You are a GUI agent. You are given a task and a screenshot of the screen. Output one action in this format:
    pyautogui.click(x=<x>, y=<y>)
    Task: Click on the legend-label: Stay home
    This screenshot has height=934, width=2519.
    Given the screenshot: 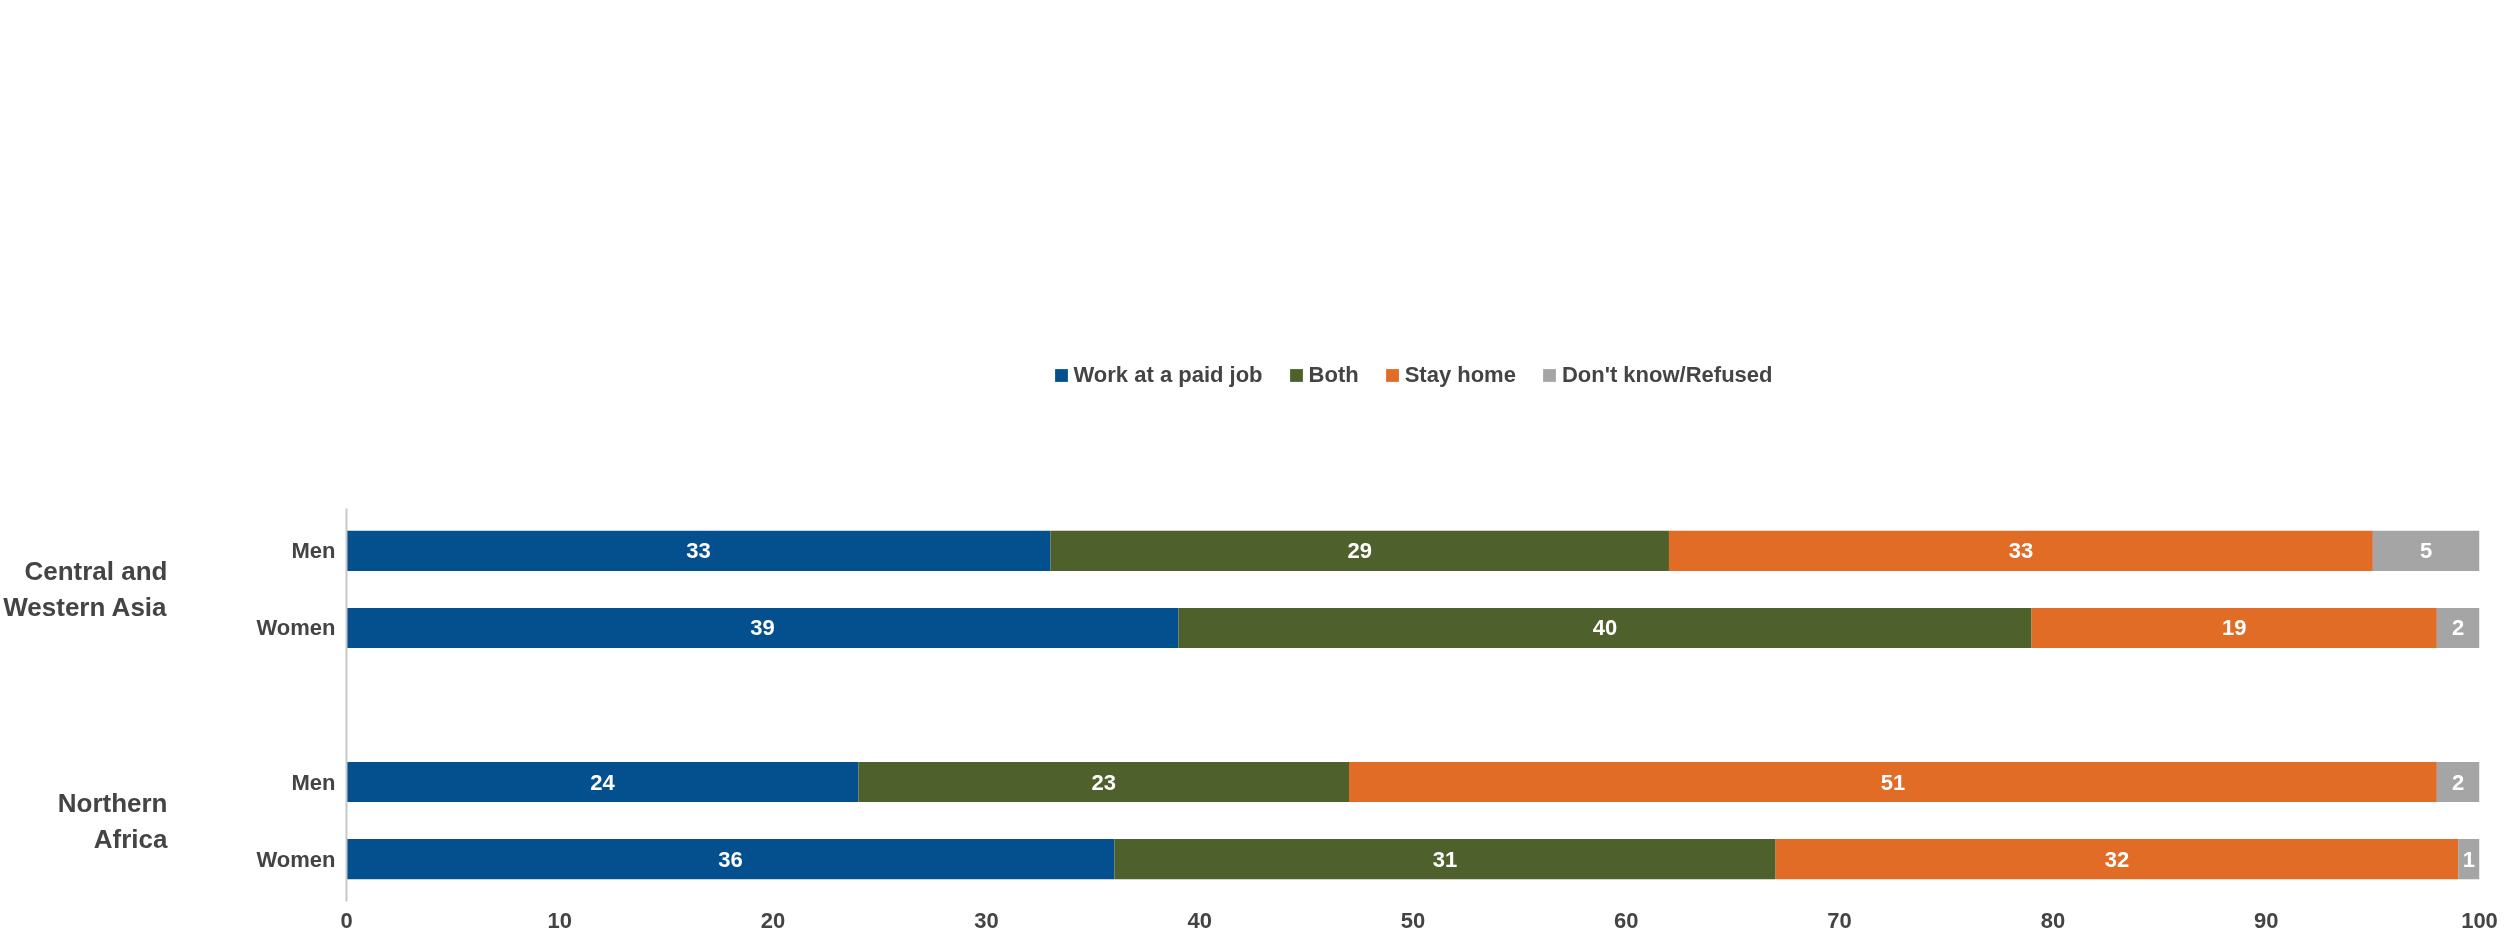 What is the action you would take?
    pyautogui.click(x=1460, y=374)
    